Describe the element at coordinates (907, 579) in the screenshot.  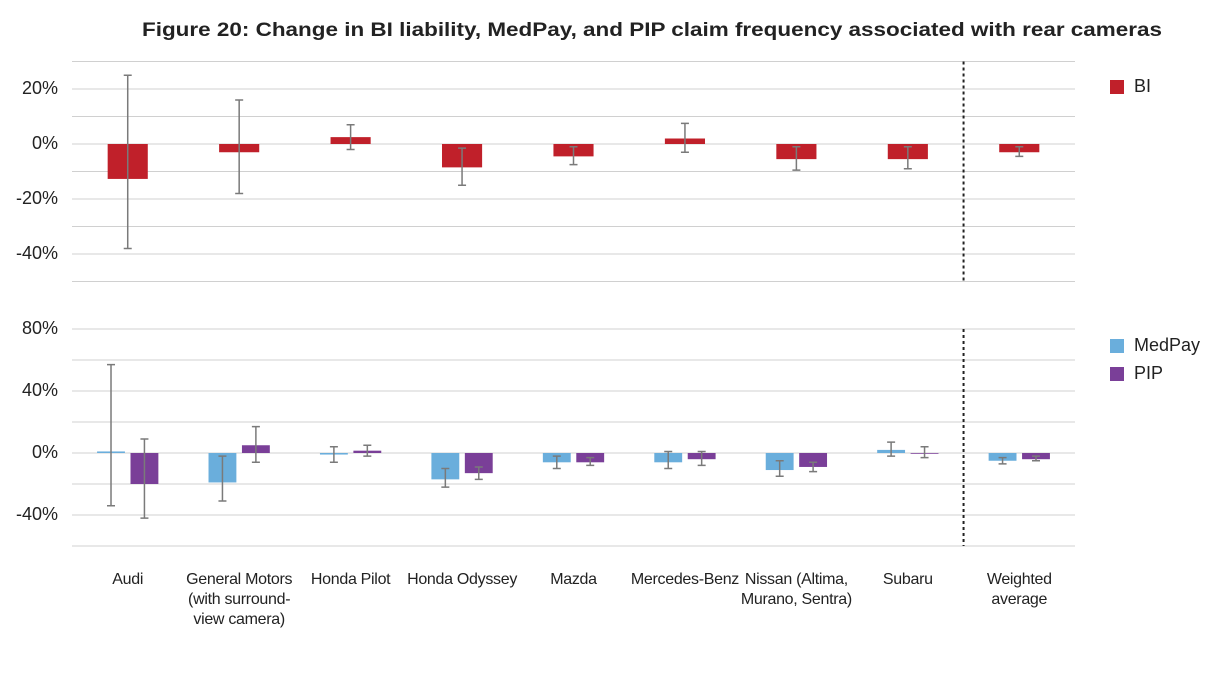
I see `x-tick-label: Subaru` at that location.